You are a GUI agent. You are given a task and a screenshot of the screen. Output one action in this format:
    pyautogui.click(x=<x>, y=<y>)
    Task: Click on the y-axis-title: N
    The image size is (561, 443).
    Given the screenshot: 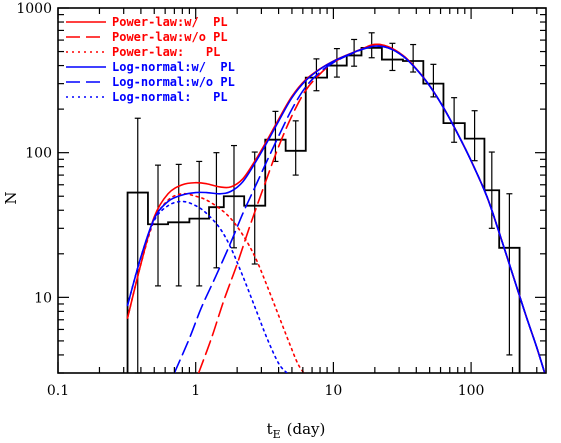 What is the action you would take?
    pyautogui.click(x=11, y=197)
    